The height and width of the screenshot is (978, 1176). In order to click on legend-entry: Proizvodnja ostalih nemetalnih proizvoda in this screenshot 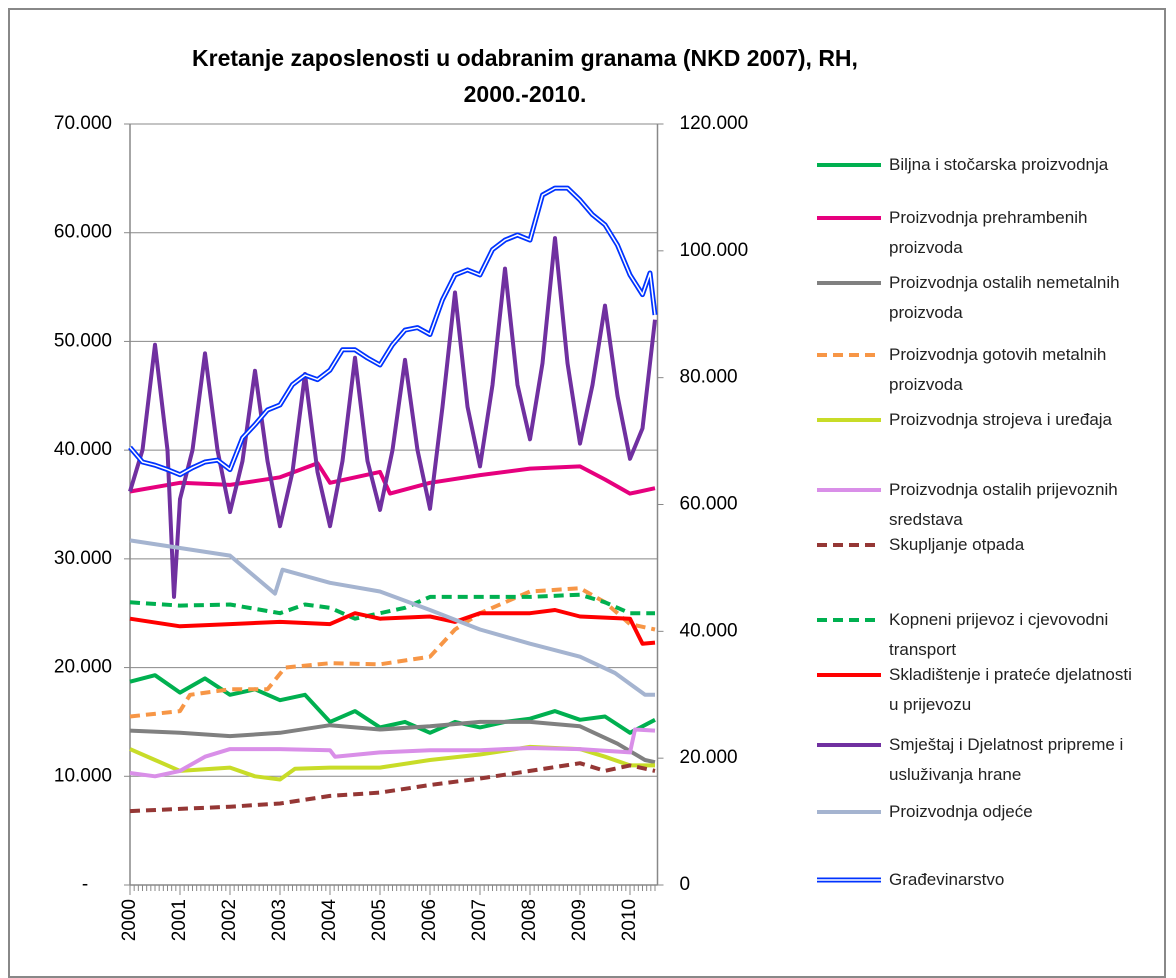, I will do `click(980, 298)`.